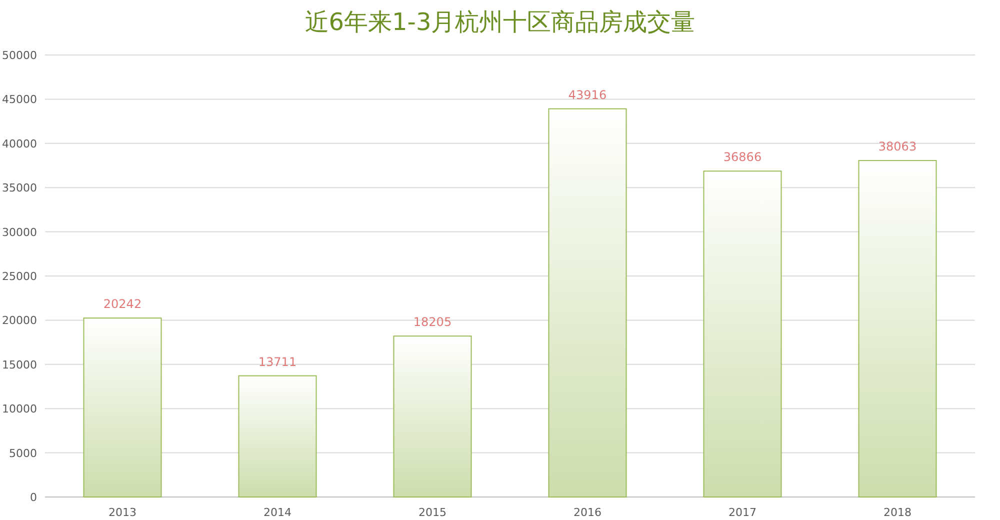 The width and height of the screenshot is (1000, 520). I want to click on y-tick-label: 10000, so click(19, 409).